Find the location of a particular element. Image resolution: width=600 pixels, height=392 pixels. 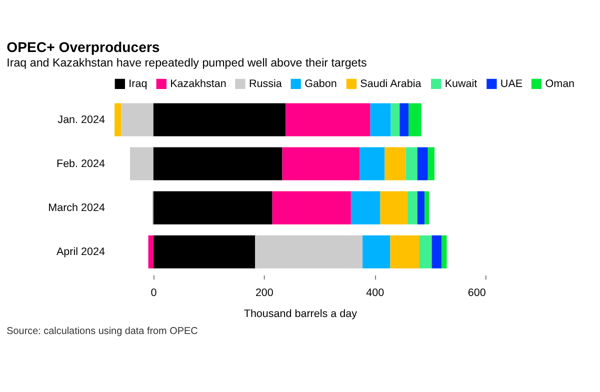

legend-label: Kuwait is located at coordinates (461, 84).